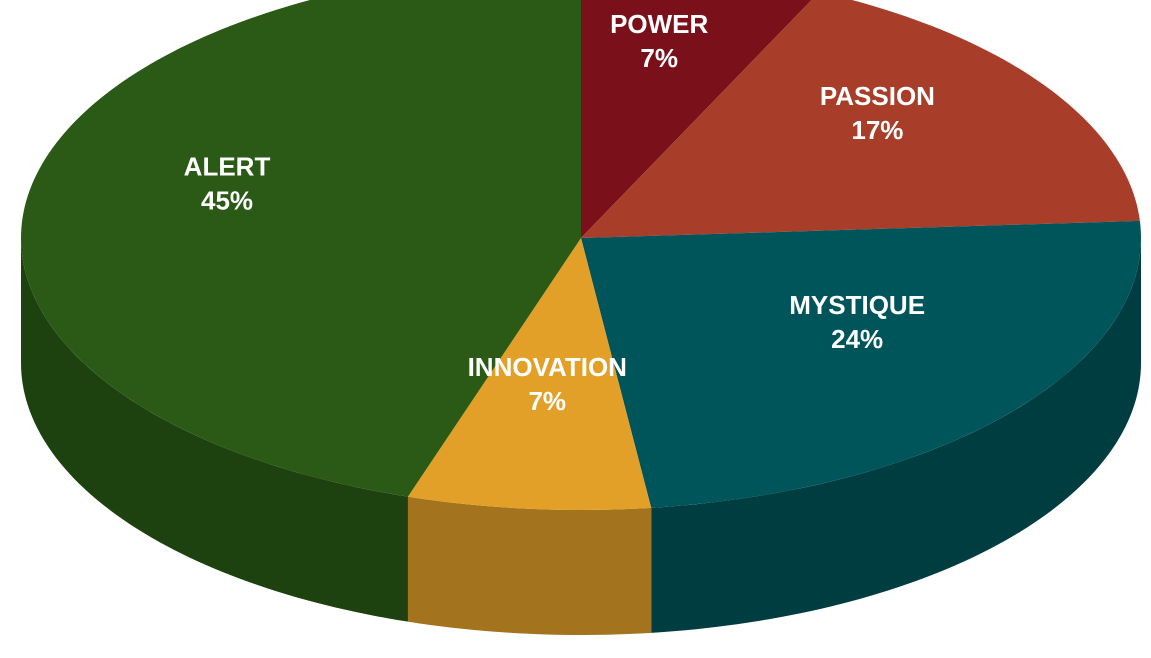 This screenshot has height=658, width=1151. I want to click on slice-value-label: 45%, so click(227, 201).